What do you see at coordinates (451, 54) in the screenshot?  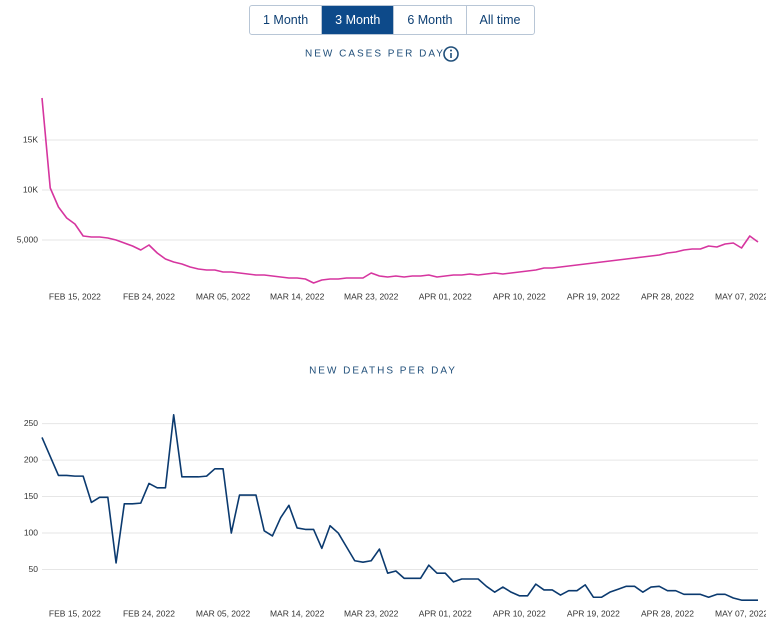 I see `info-icon` at bounding box center [451, 54].